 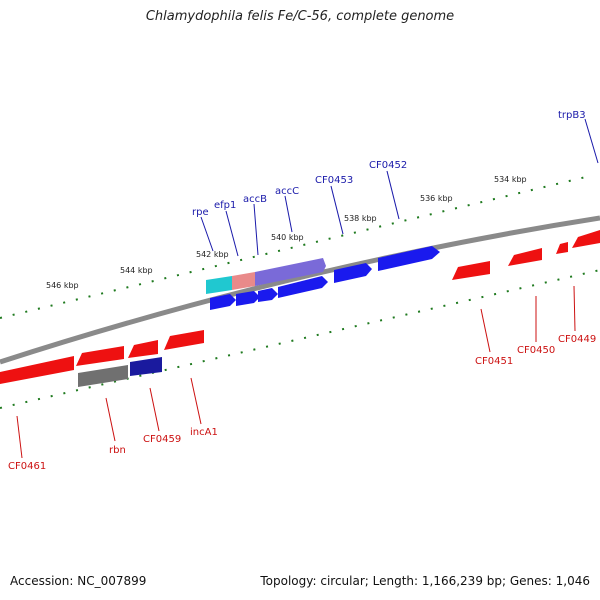 What do you see at coordinates (162, 439) in the screenshot?
I see `reverse-gene-label: CF0459` at bounding box center [162, 439].